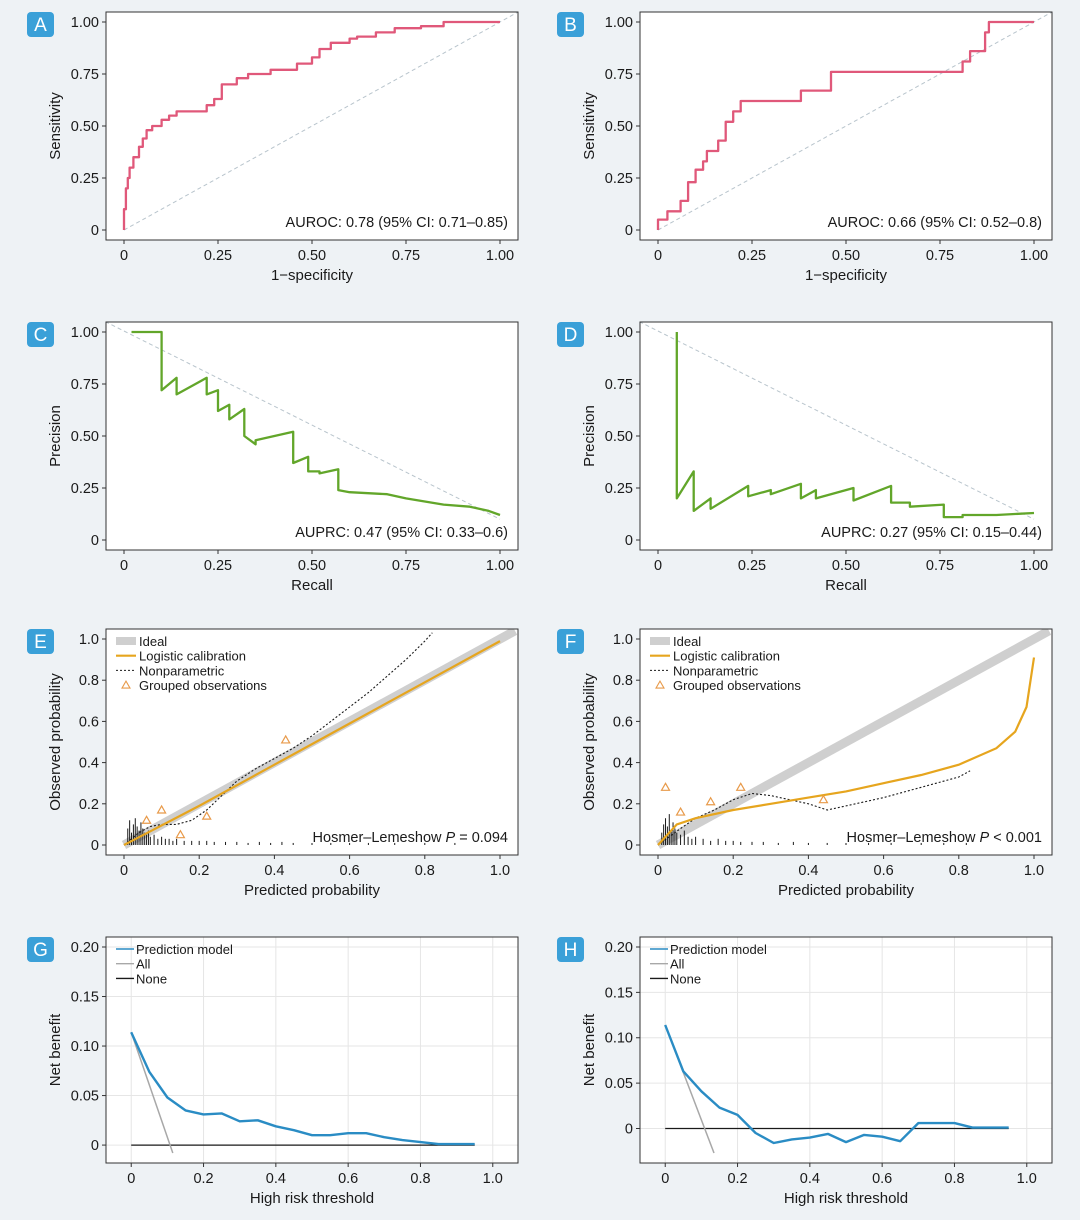 The width and height of the screenshot is (1080, 1220). What do you see at coordinates (199, 871) in the screenshot?
I see `x-tick-label: 0.2` at bounding box center [199, 871].